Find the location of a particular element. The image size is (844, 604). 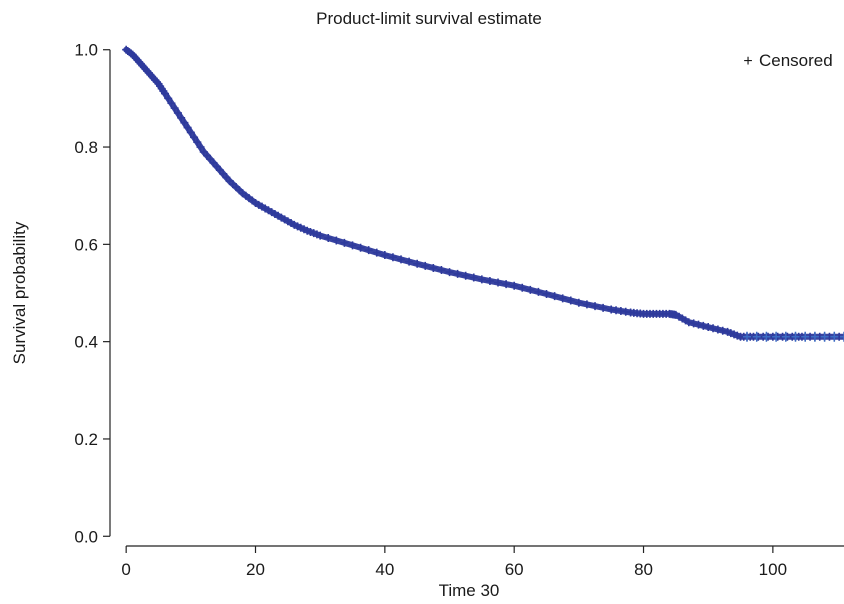

y-tick-label: 0.4 is located at coordinates (86, 342).